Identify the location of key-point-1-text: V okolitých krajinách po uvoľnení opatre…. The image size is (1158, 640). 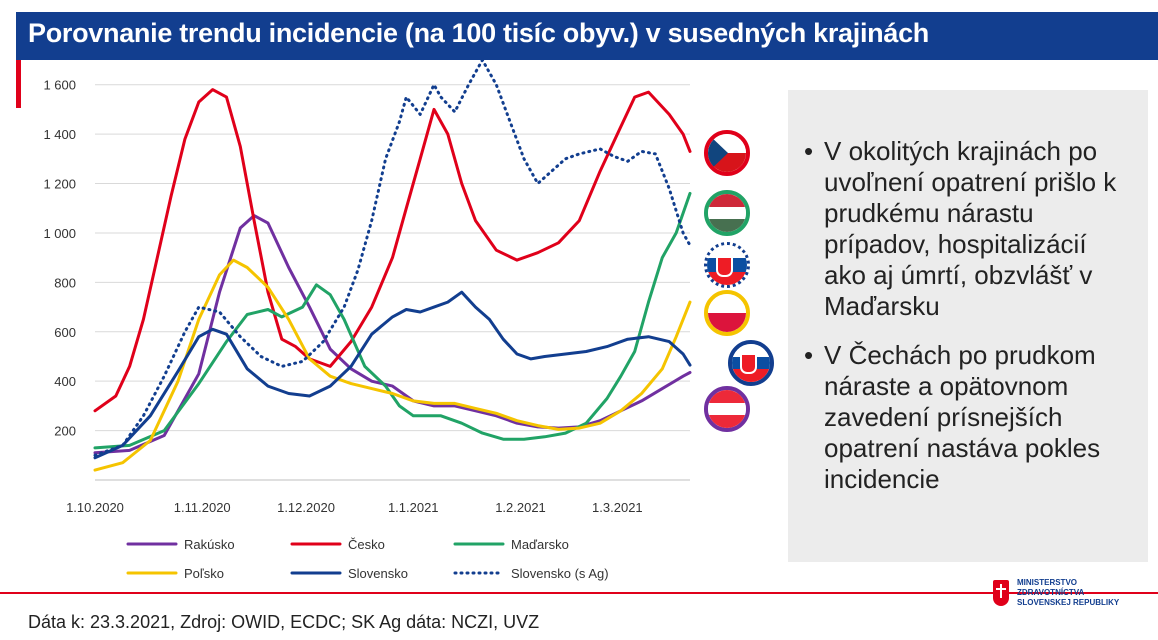
(970, 228).